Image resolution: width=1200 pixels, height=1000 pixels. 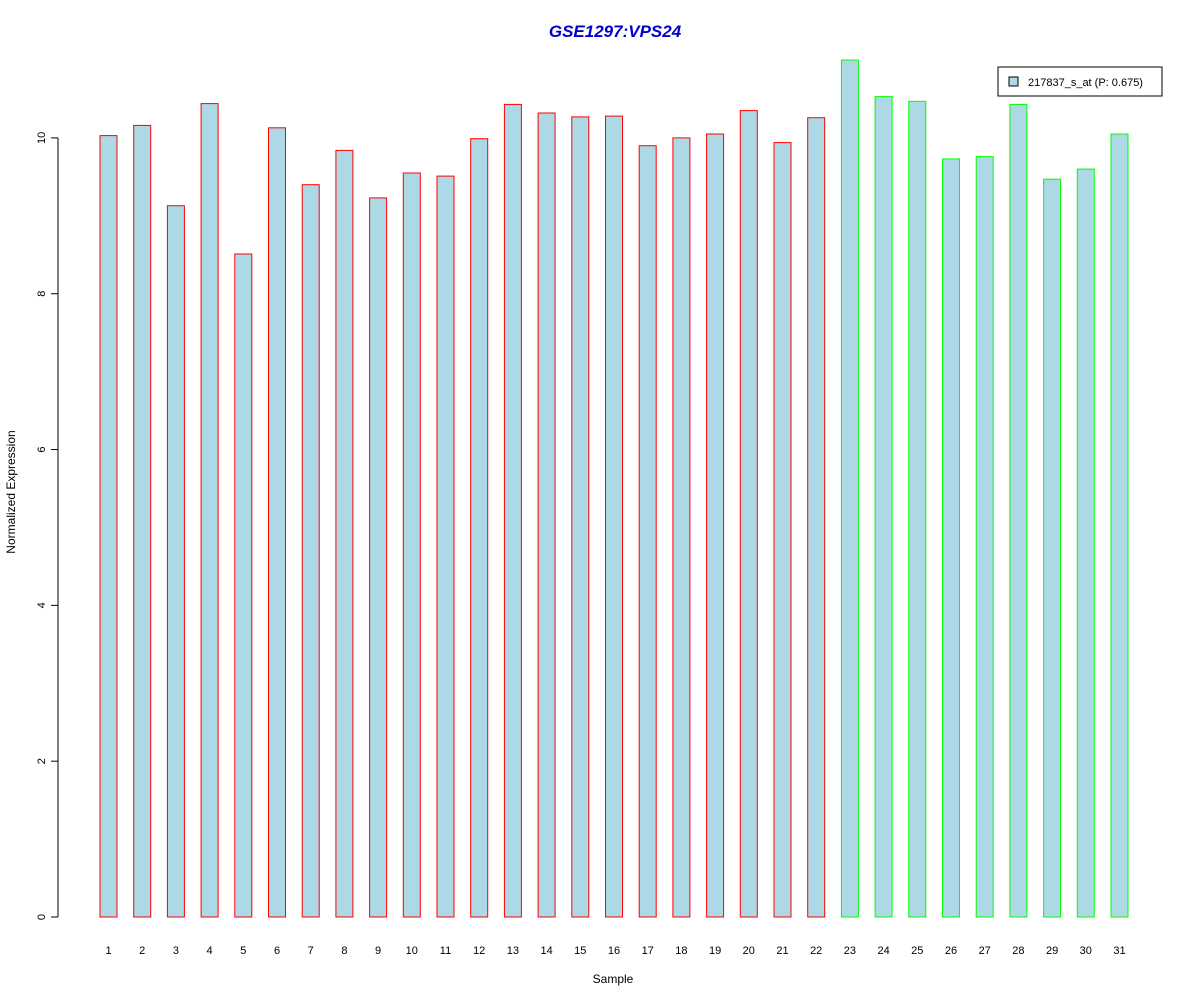 I want to click on x-tick-label: 16, so click(x=614, y=951).